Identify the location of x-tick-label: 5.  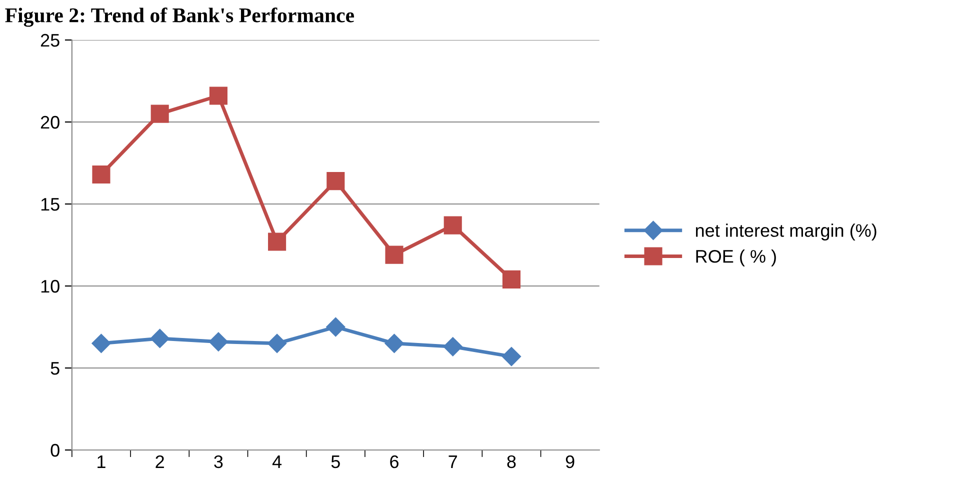
(335, 462).